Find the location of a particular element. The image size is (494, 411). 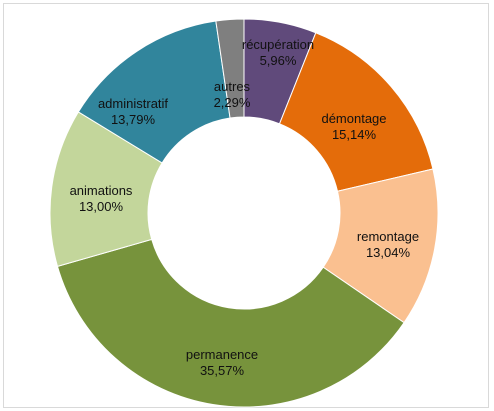

slice-label-autres: autres is located at coordinates (232, 86).